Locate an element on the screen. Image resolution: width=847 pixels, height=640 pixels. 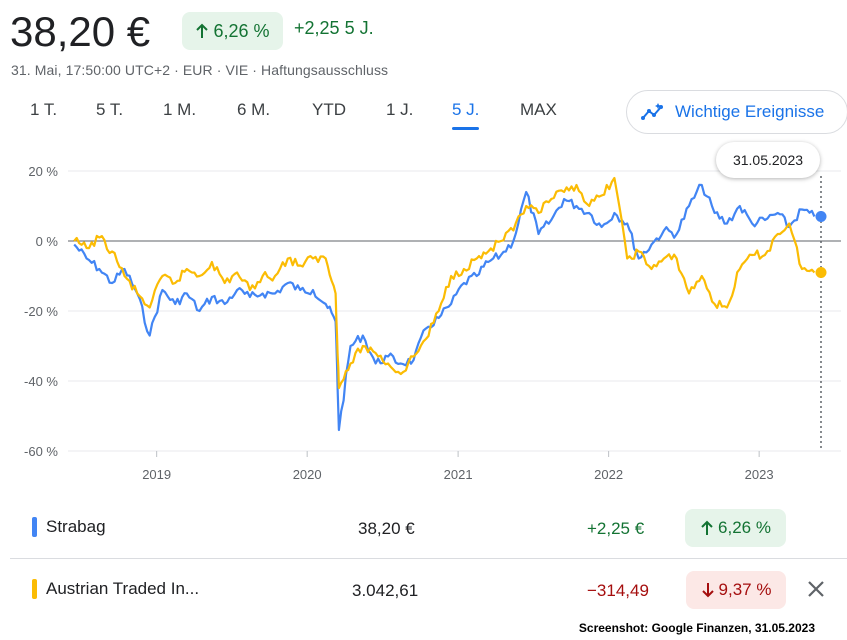
y-tick-label: -20 % is located at coordinates (41, 311).